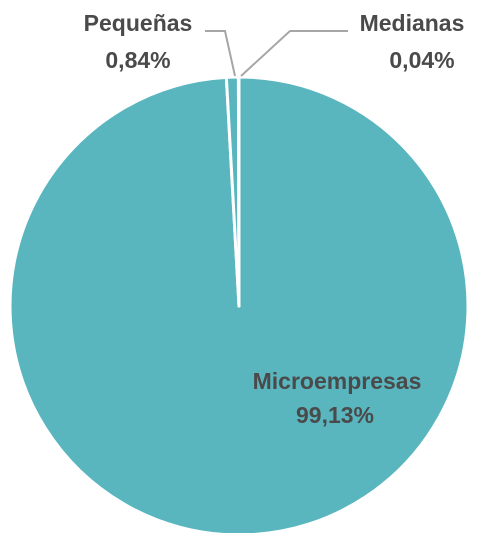  What do you see at coordinates (220, 53) in the screenshot?
I see `leader-line-pequenas` at bounding box center [220, 53].